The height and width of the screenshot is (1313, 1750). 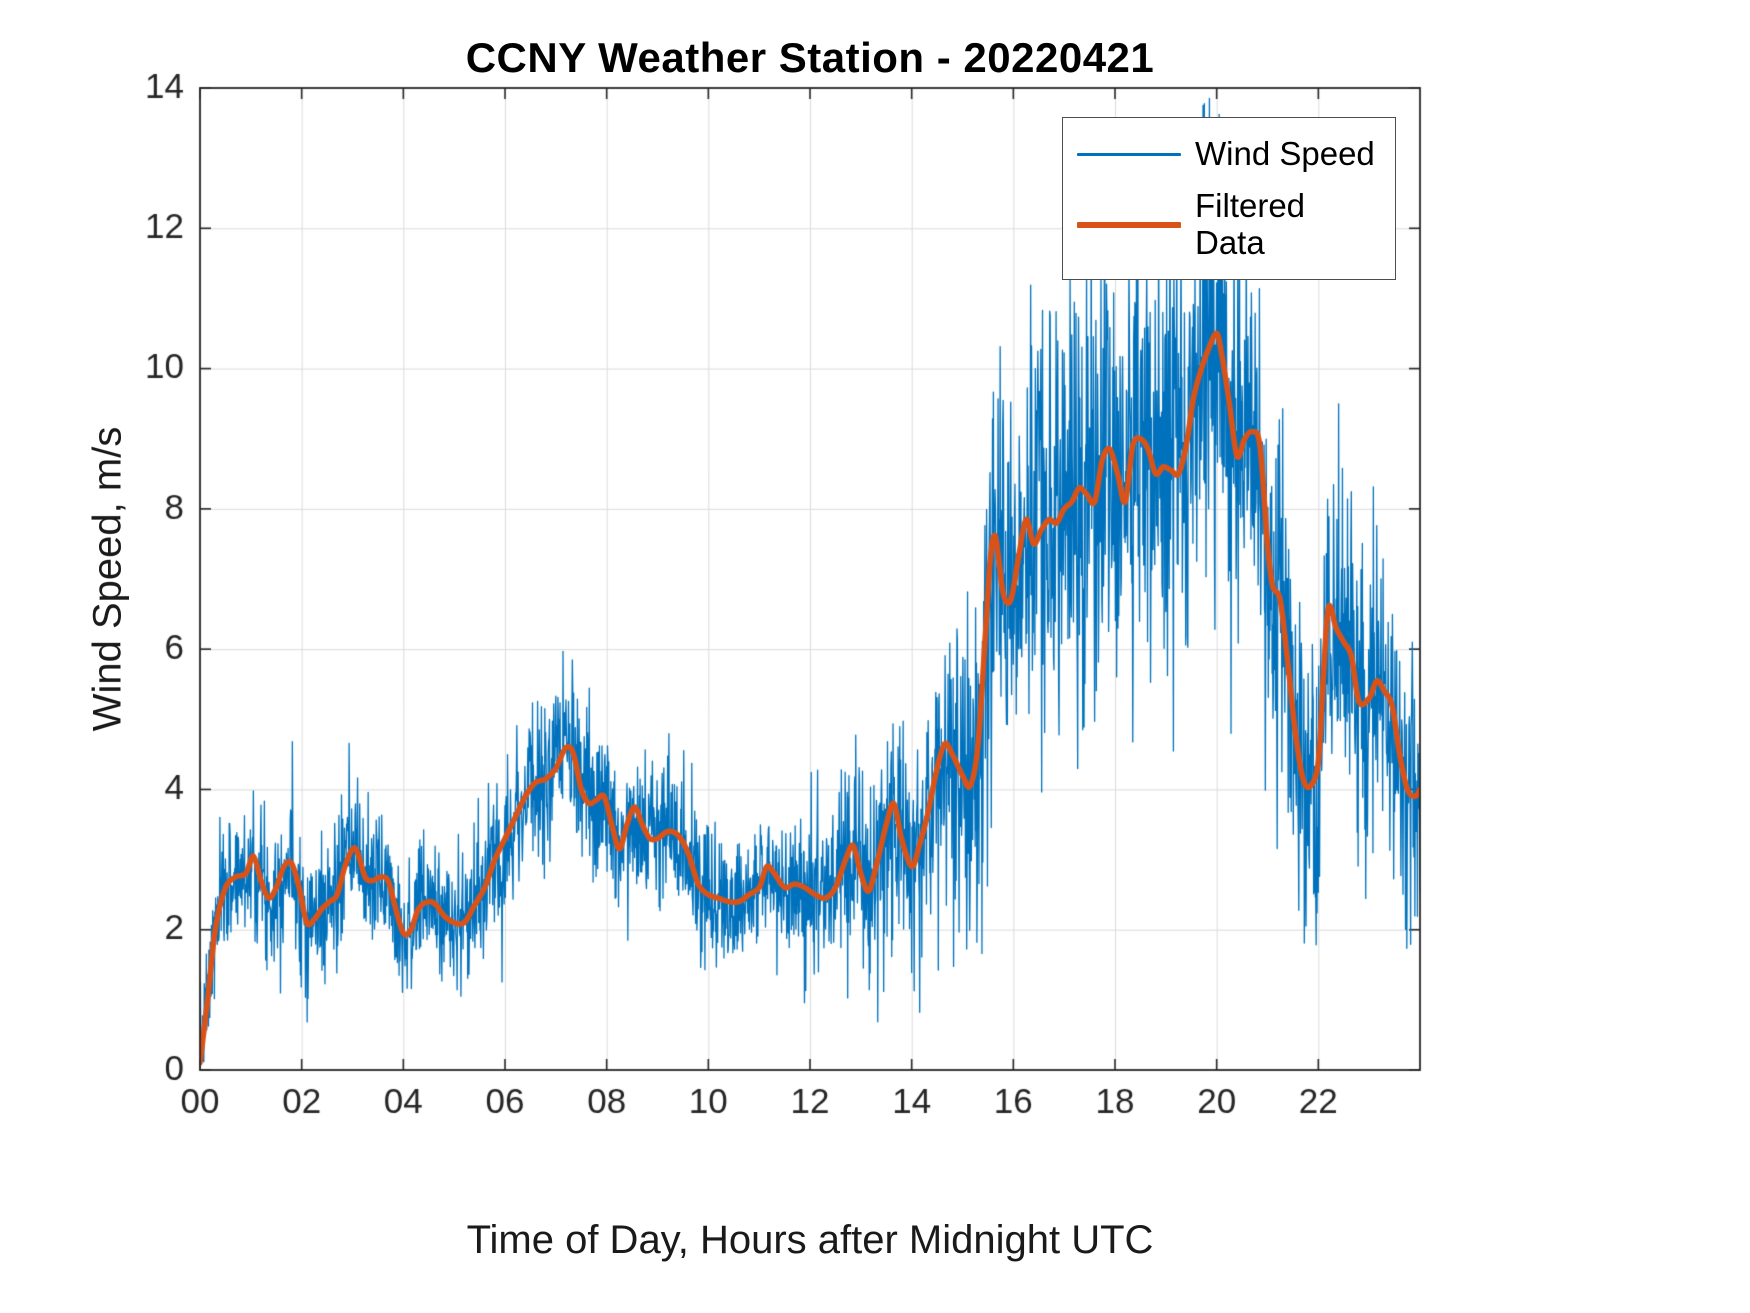 I want to click on legend-item: Wind Speed, so click(x=1229, y=154).